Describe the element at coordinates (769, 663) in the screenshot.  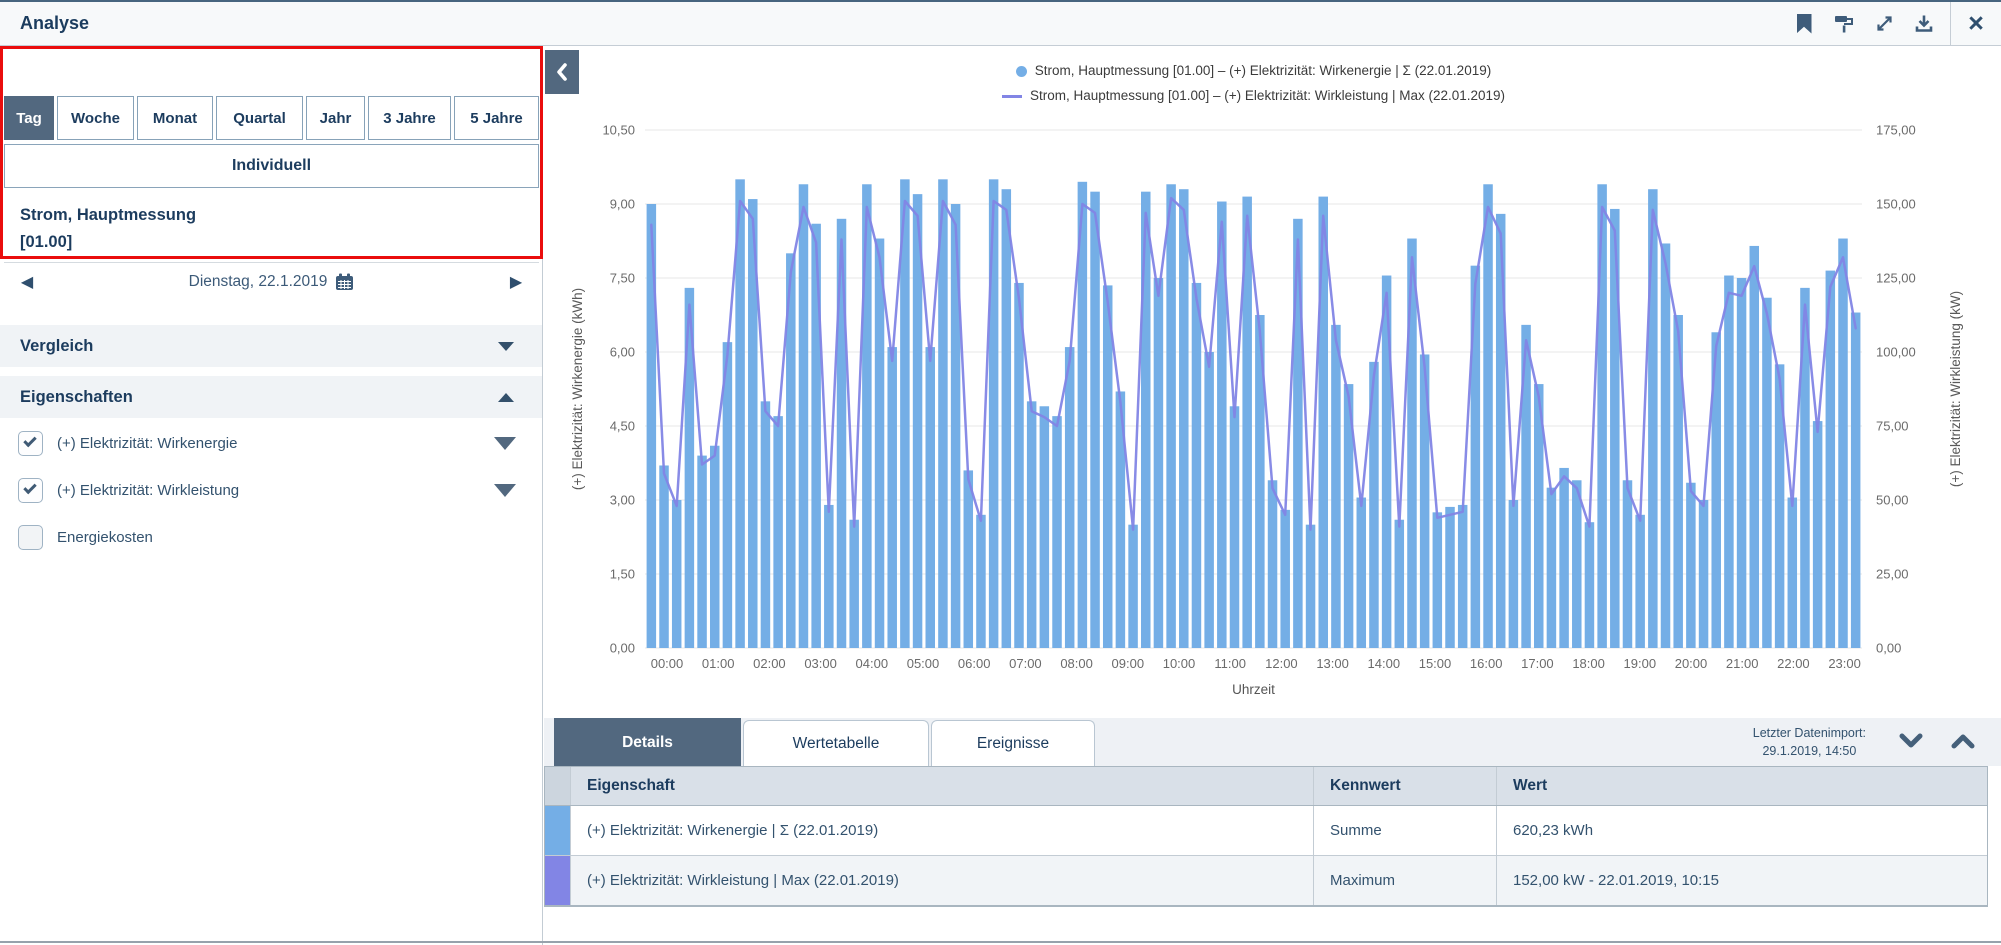
I see `x-tick-label: 02:00` at that location.